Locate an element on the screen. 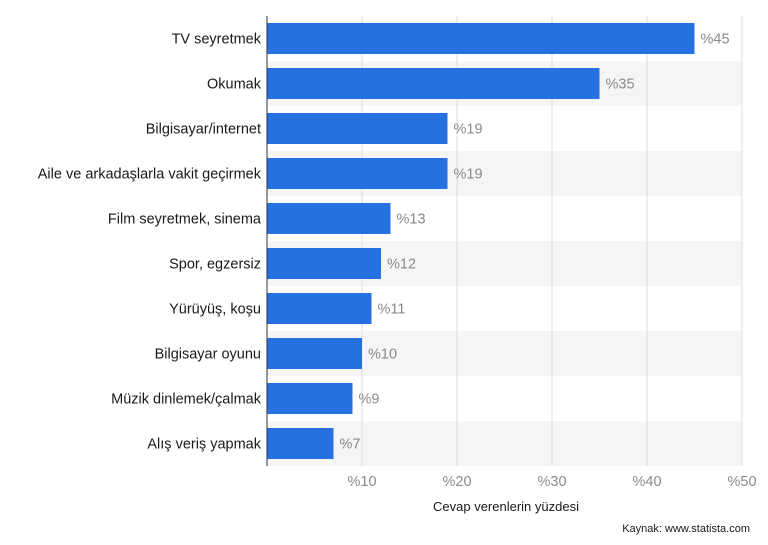 The image size is (768, 545). value-label: %13 is located at coordinates (411, 220).